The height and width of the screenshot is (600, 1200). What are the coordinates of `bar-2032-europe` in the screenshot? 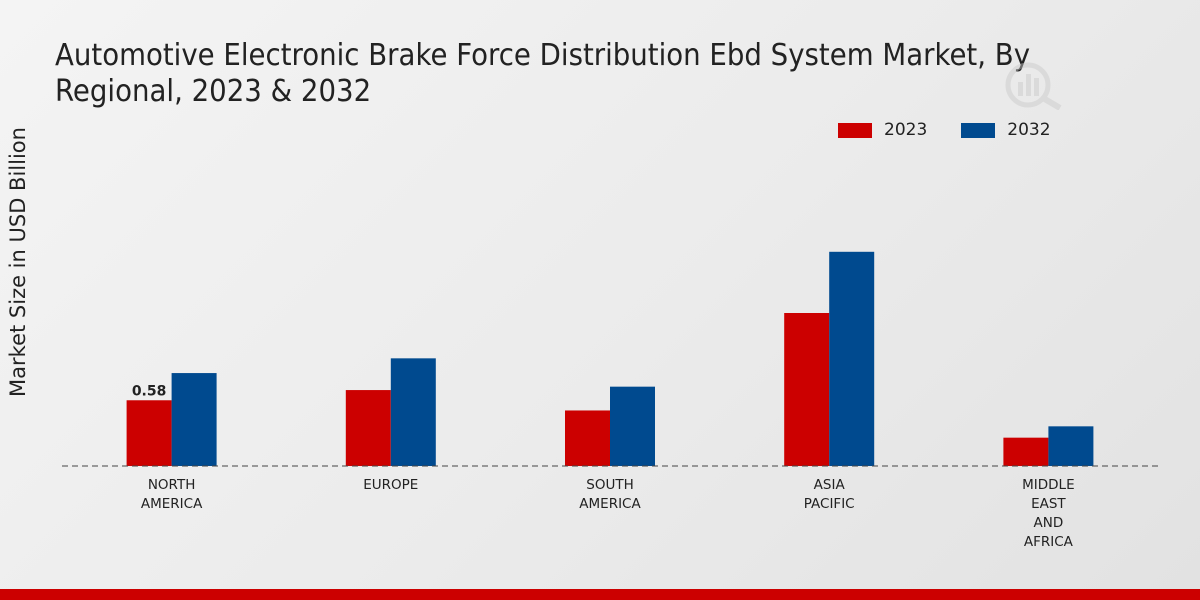 It's located at (413, 412).